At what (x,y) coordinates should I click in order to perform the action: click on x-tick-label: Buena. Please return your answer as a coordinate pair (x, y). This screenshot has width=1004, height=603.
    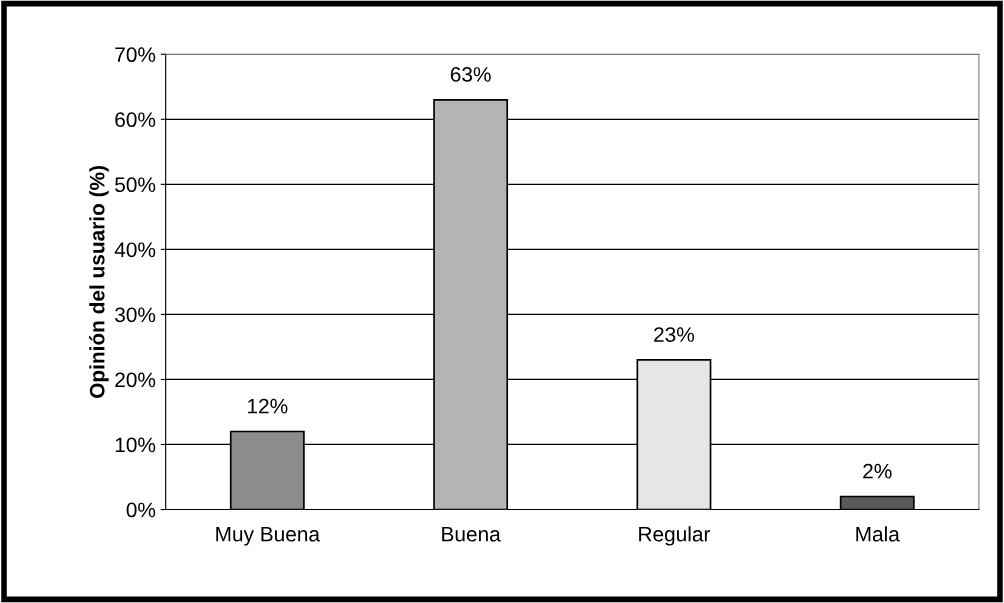
    Looking at the image, I should click on (471, 534).